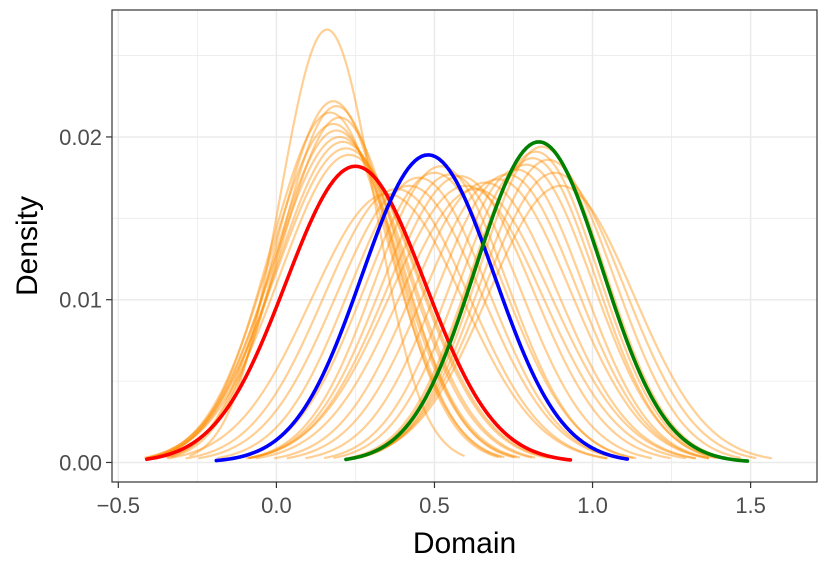 The image size is (830, 571). What do you see at coordinates (80, 462) in the screenshot?
I see `y-tick-label: 0.00` at bounding box center [80, 462].